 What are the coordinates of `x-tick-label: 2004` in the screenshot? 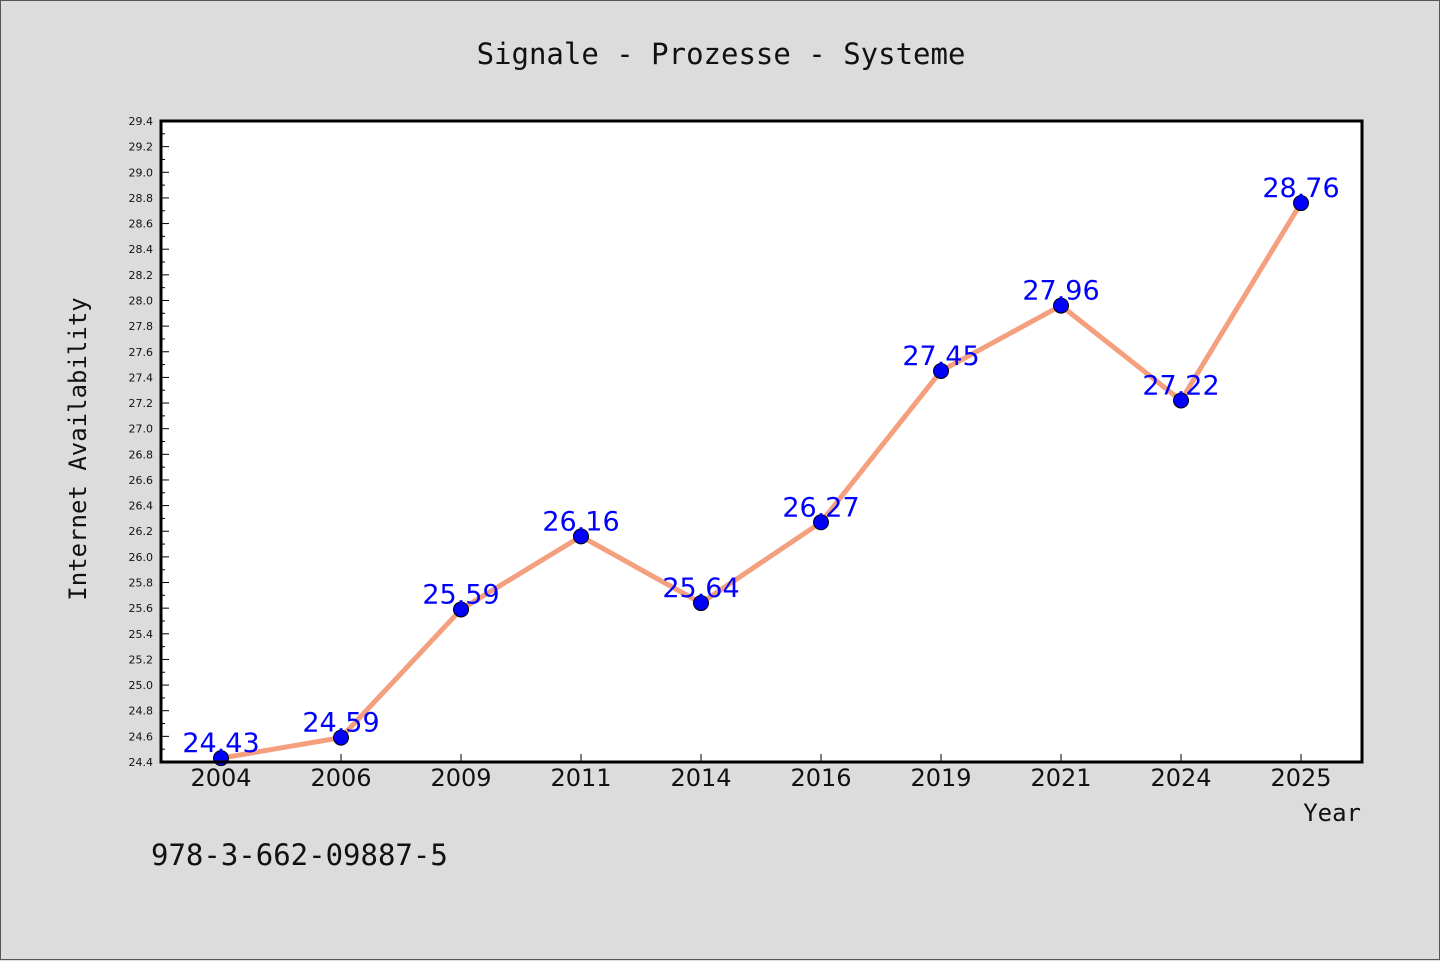 It's located at (220, 778).